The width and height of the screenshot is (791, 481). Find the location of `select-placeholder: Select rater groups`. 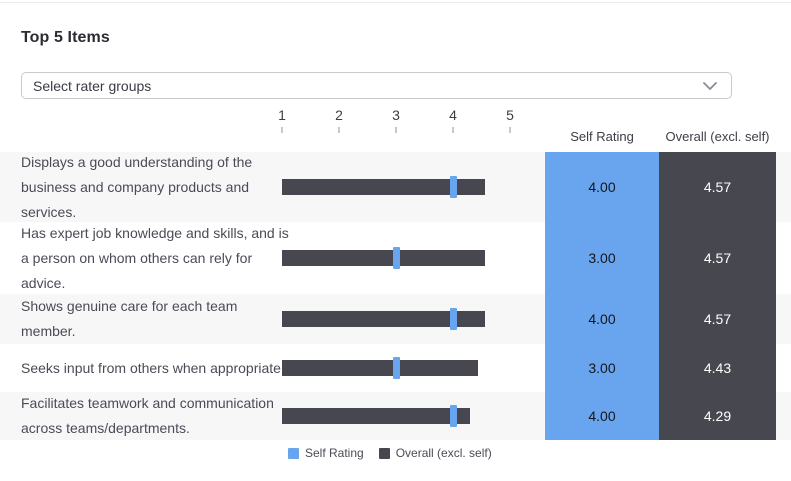

select-placeholder: Select rater groups is located at coordinates (92, 85).